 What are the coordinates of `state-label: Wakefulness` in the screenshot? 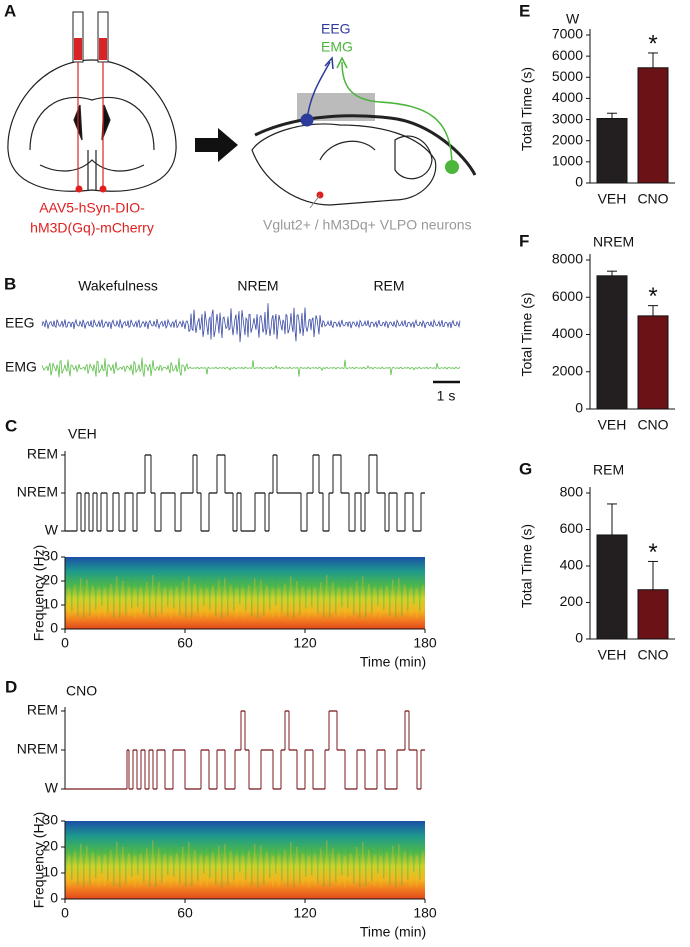 It's located at (118, 286).